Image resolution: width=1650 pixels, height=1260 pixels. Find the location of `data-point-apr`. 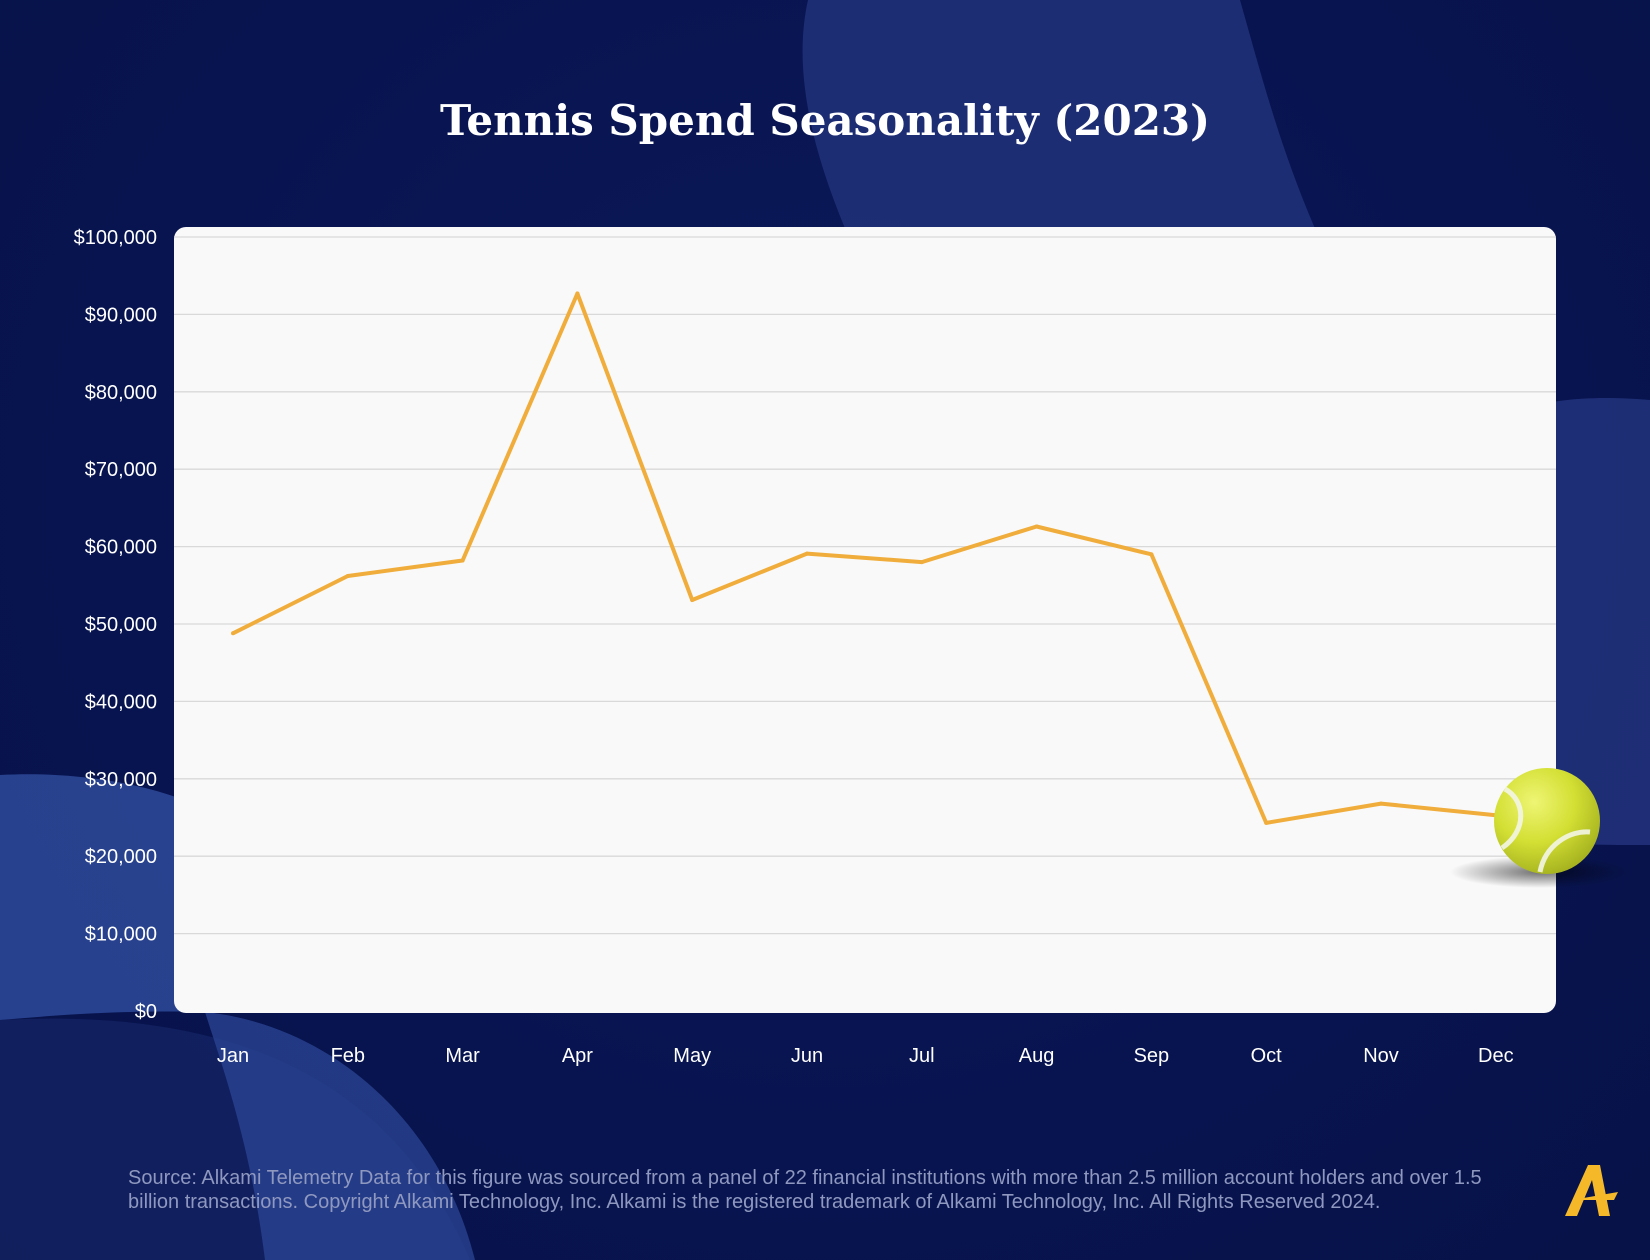

data-point-apr is located at coordinates (577, 293).